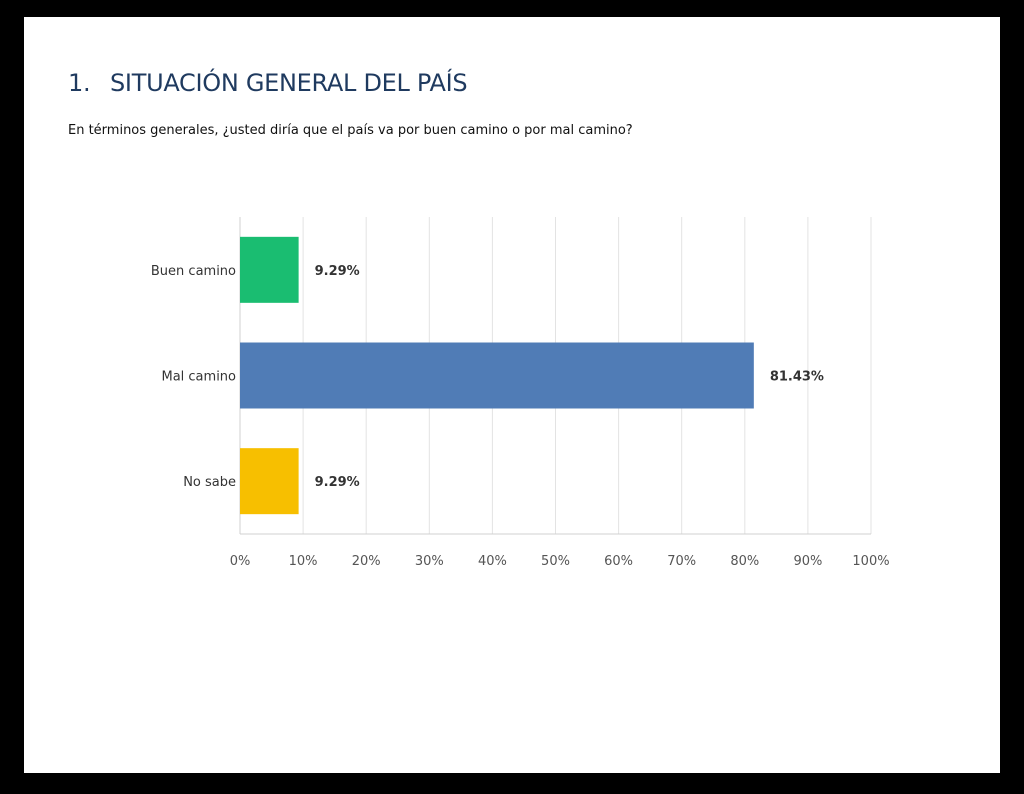  What do you see at coordinates (807, 561) in the screenshot?
I see `x-tick-label: 90%` at bounding box center [807, 561].